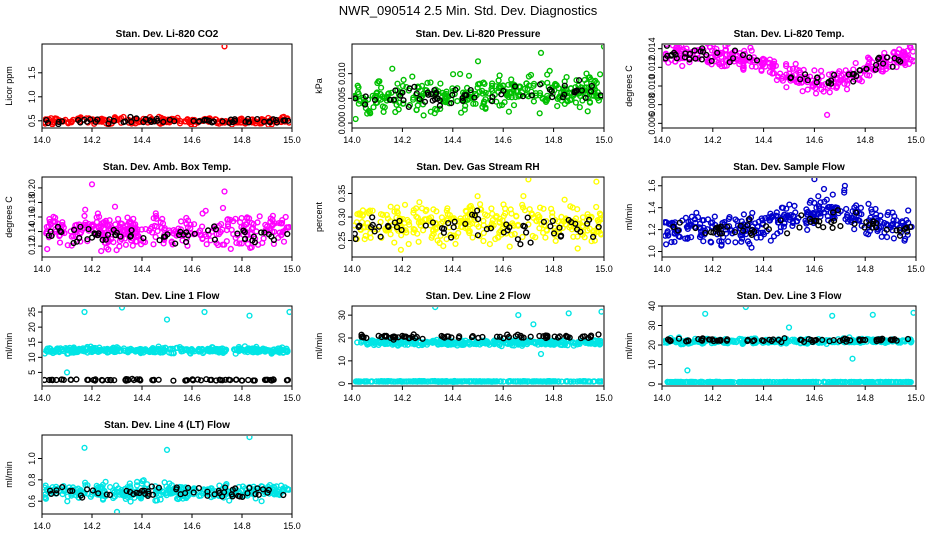  I want to click on y-tick-label: 1.0, so click(32, 97).